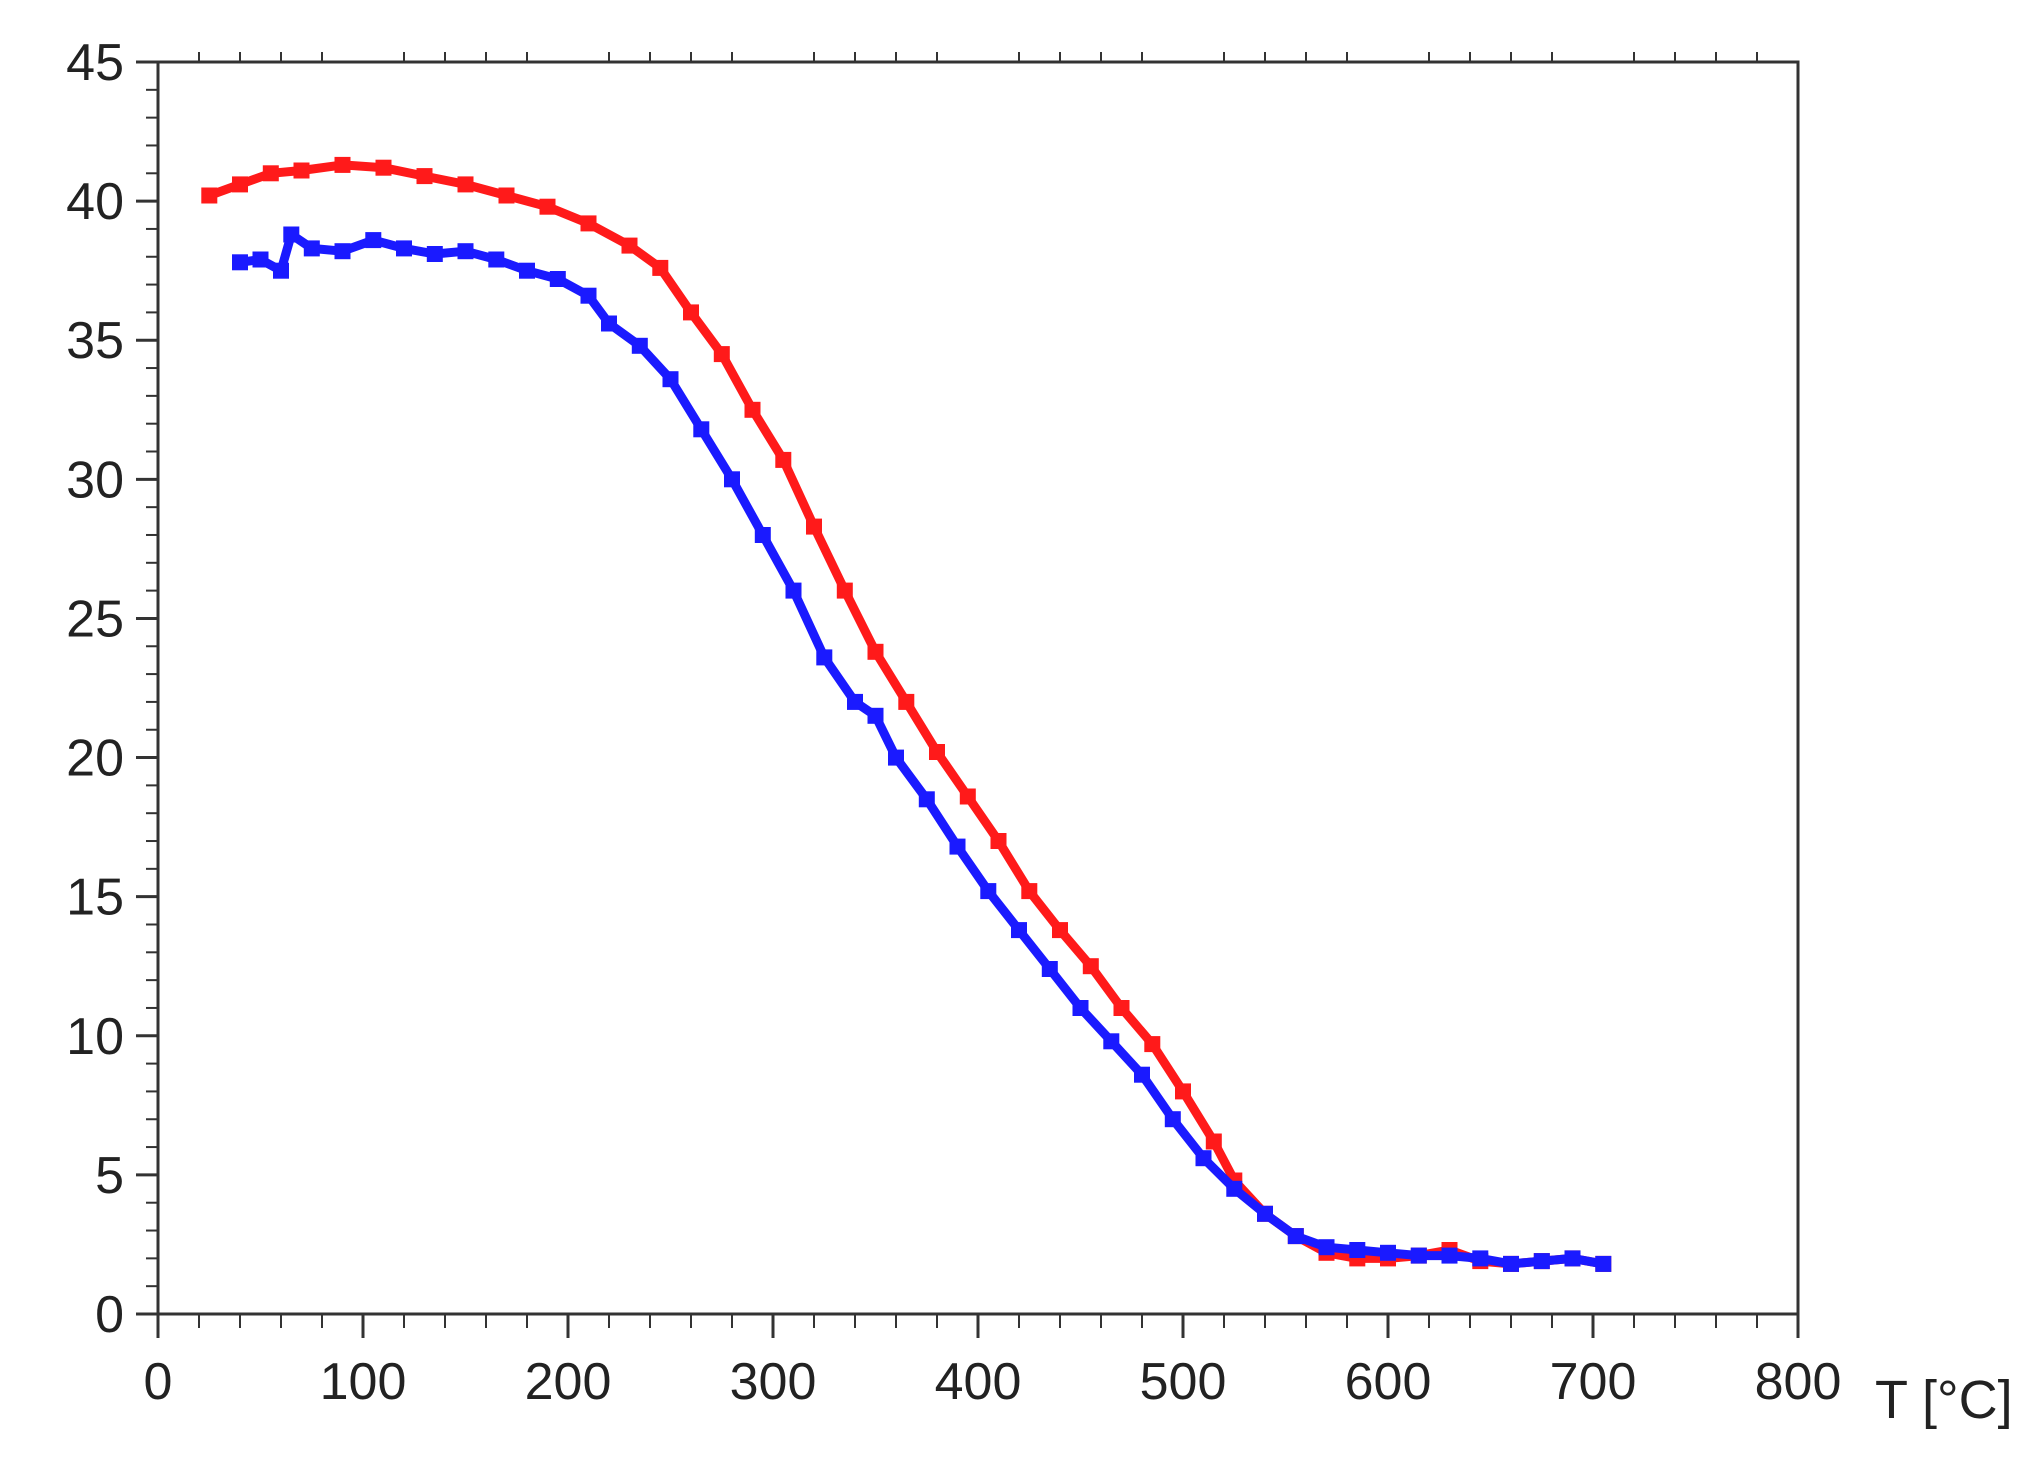 This screenshot has width=2037, height=1467. Describe the element at coordinates (109, 1315) in the screenshot. I see `y-tick-label: 0` at that location.